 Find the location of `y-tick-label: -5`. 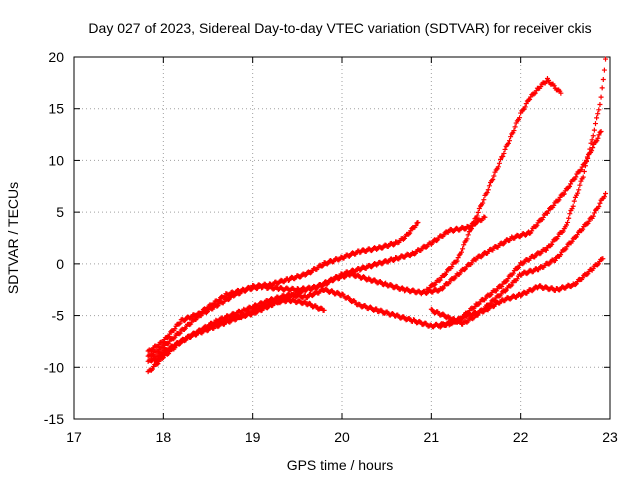

y-tick-label: -5 is located at coordinates (58, 316).